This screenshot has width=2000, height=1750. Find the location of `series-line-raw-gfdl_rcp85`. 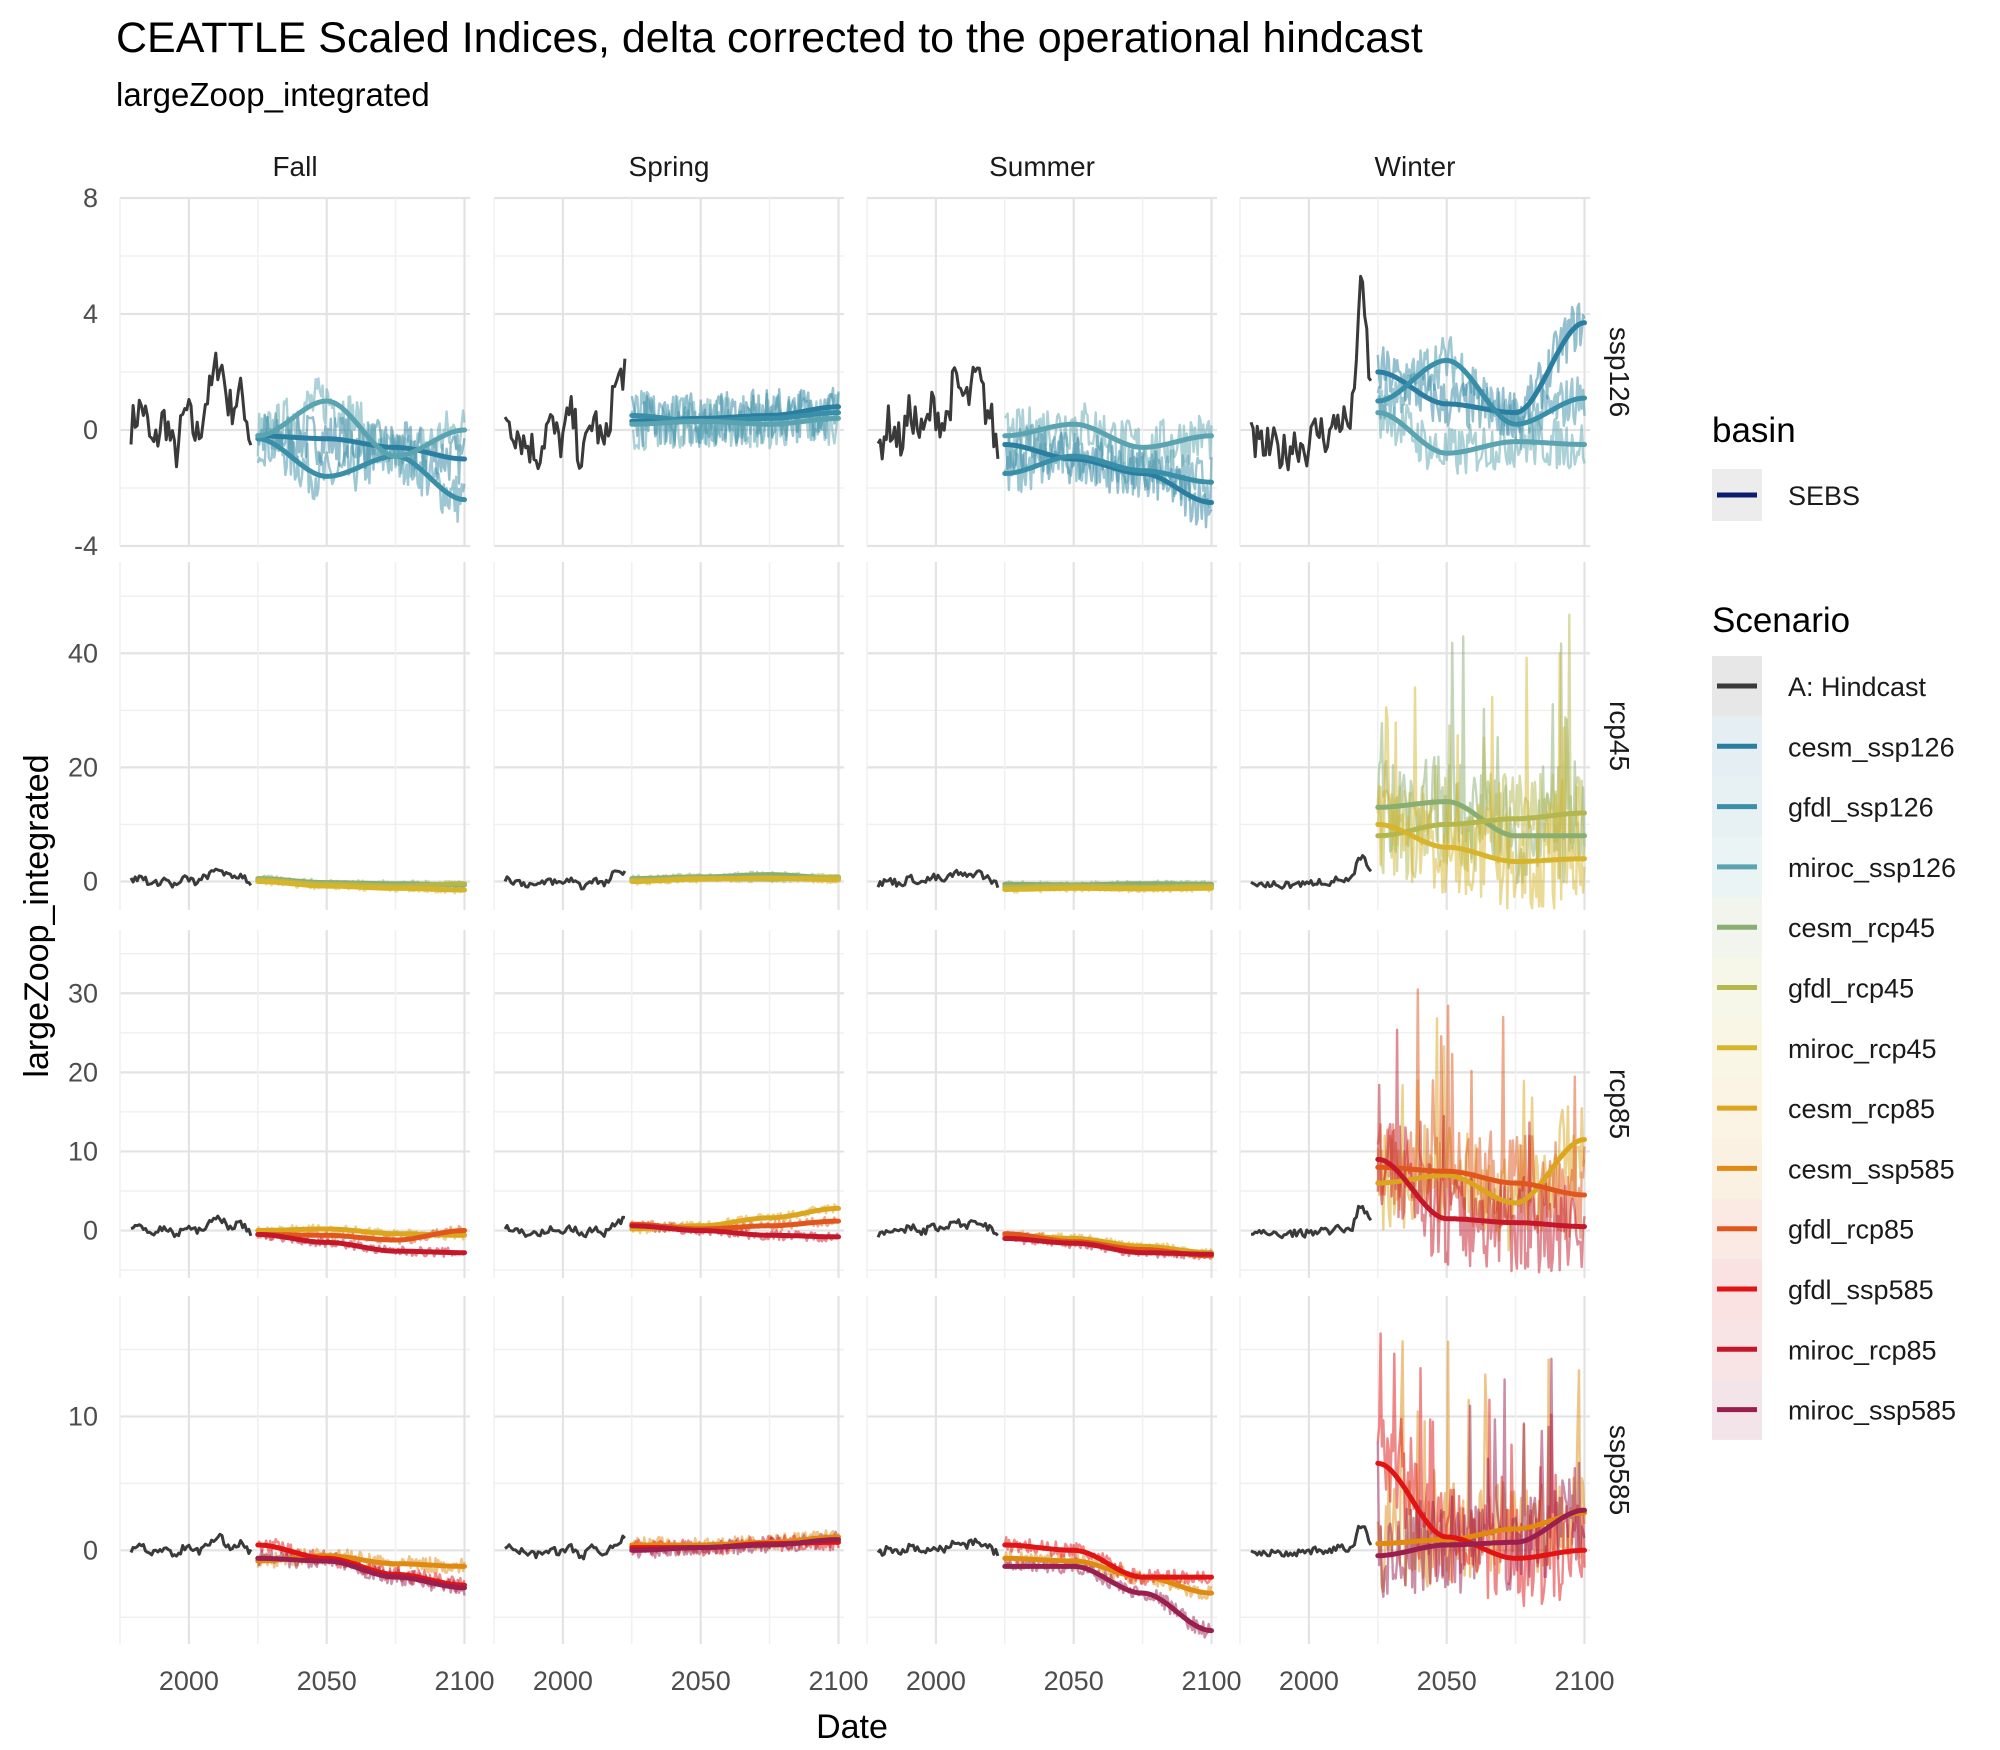

series-line-raw-gfdl_rcp85 is located at coordinates (1481, 1114).